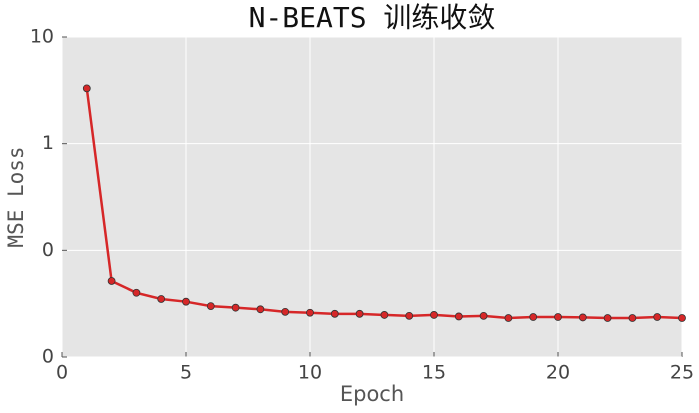  Describe the element at coordinates (372, 17) in the screenshot. I see `chart-title: N-BEATS 训练收敛` at that location.